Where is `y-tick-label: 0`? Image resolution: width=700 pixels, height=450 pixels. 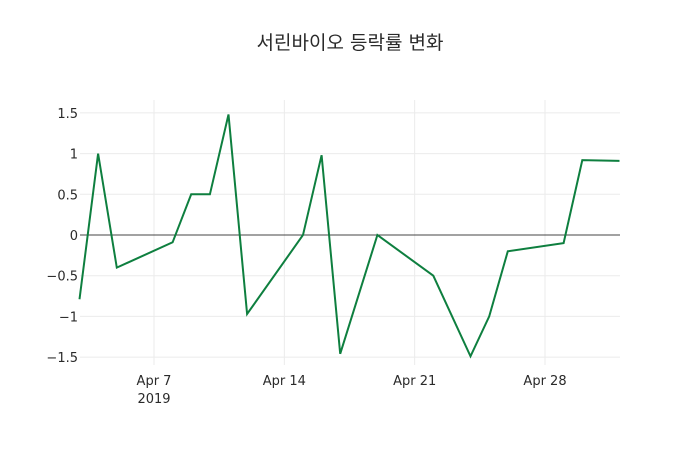 y-tick-label: 0 is located at coordinates (74, 236).